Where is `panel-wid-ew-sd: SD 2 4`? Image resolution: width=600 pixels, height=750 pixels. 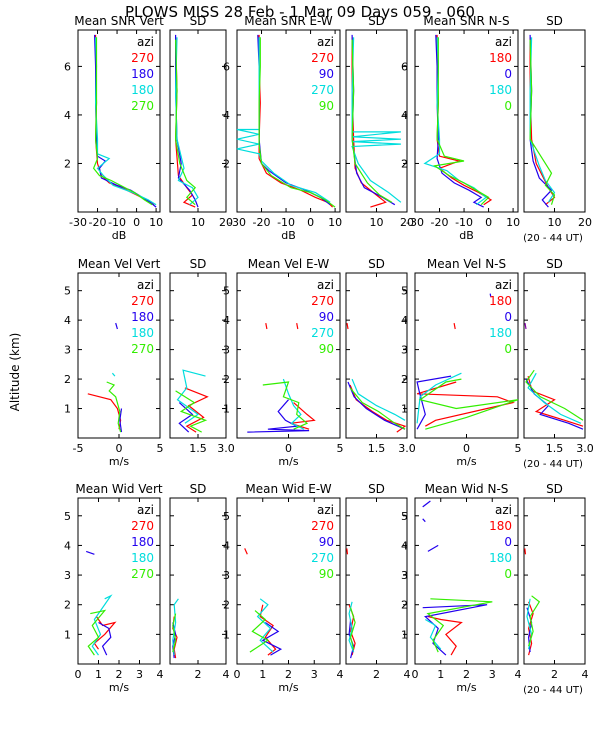 panel-wid-ew-sd: SD 2 4 is located at coordinates (378, 581).